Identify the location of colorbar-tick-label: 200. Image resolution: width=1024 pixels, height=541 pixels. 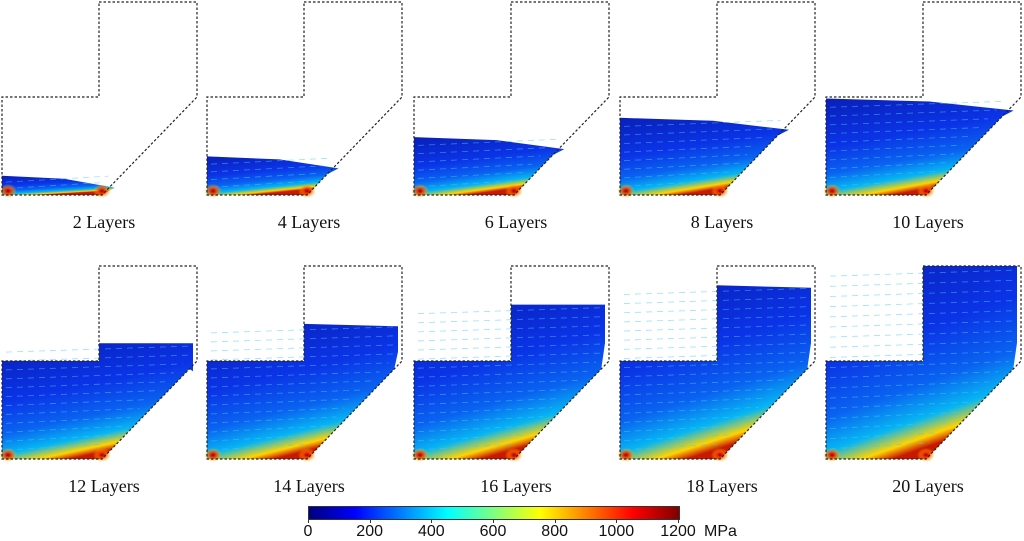
(369, 531).